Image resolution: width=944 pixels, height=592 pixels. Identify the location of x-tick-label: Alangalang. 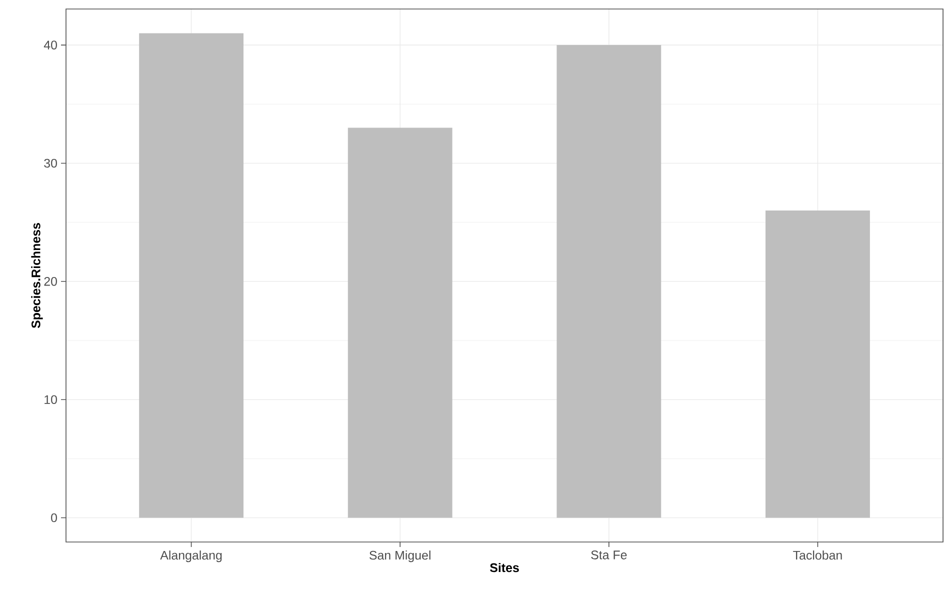
(191, 556).